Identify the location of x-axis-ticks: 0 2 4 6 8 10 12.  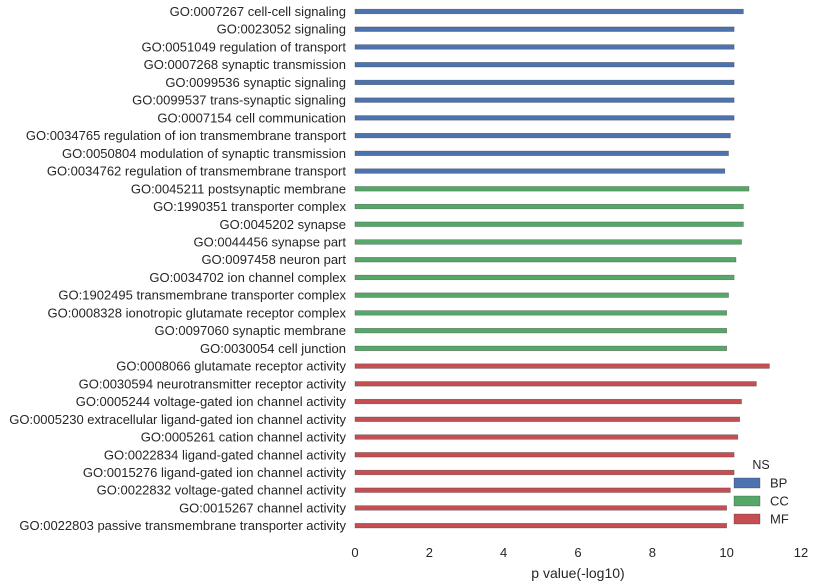
(579, 552).